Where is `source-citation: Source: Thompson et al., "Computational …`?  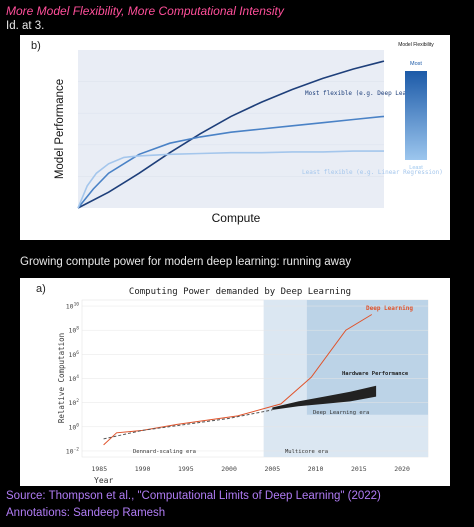 source-citation: Source: Thompson et al., "Computational … is located at coordinates (193, 496).